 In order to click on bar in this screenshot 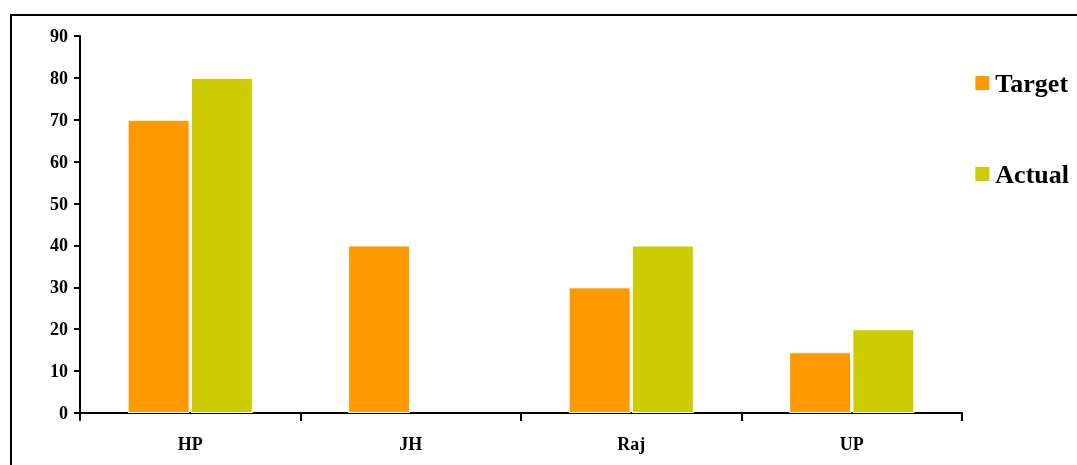, I will do `click(379, 329)`.